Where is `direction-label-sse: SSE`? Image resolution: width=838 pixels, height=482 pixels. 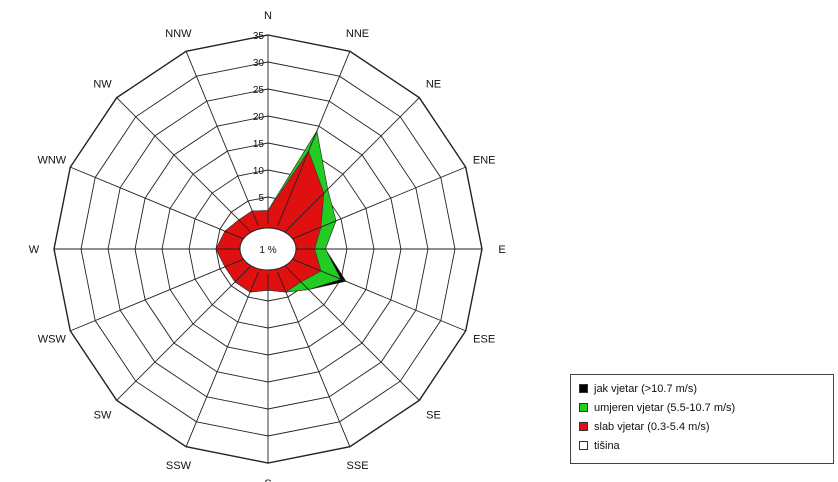 direction-label-sse: SSE is located at coordinates (358, 466).